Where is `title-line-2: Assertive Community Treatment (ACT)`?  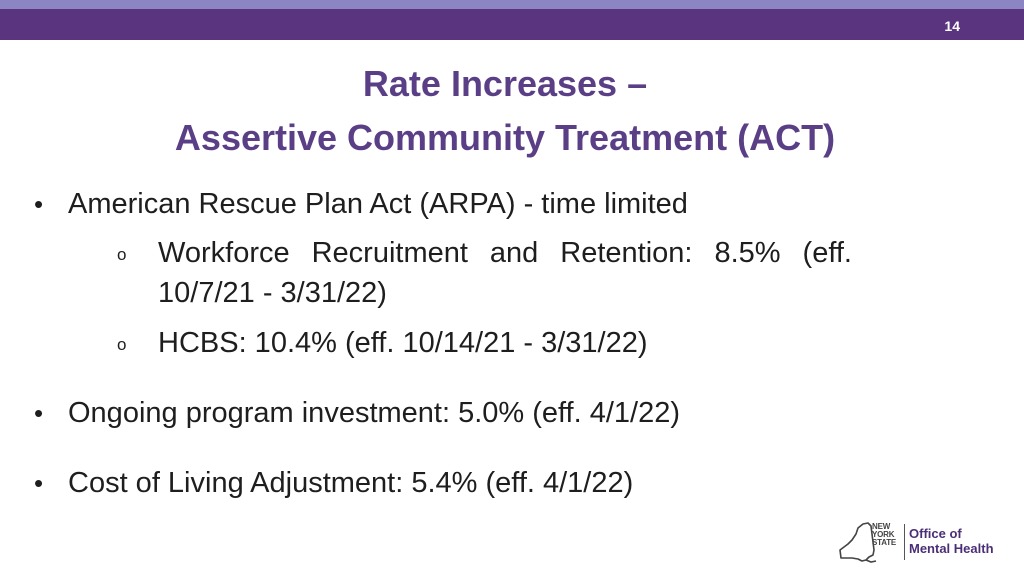
title-line-2: Assertive Community Treatment (ACT) is located at coordinates (505, 137).